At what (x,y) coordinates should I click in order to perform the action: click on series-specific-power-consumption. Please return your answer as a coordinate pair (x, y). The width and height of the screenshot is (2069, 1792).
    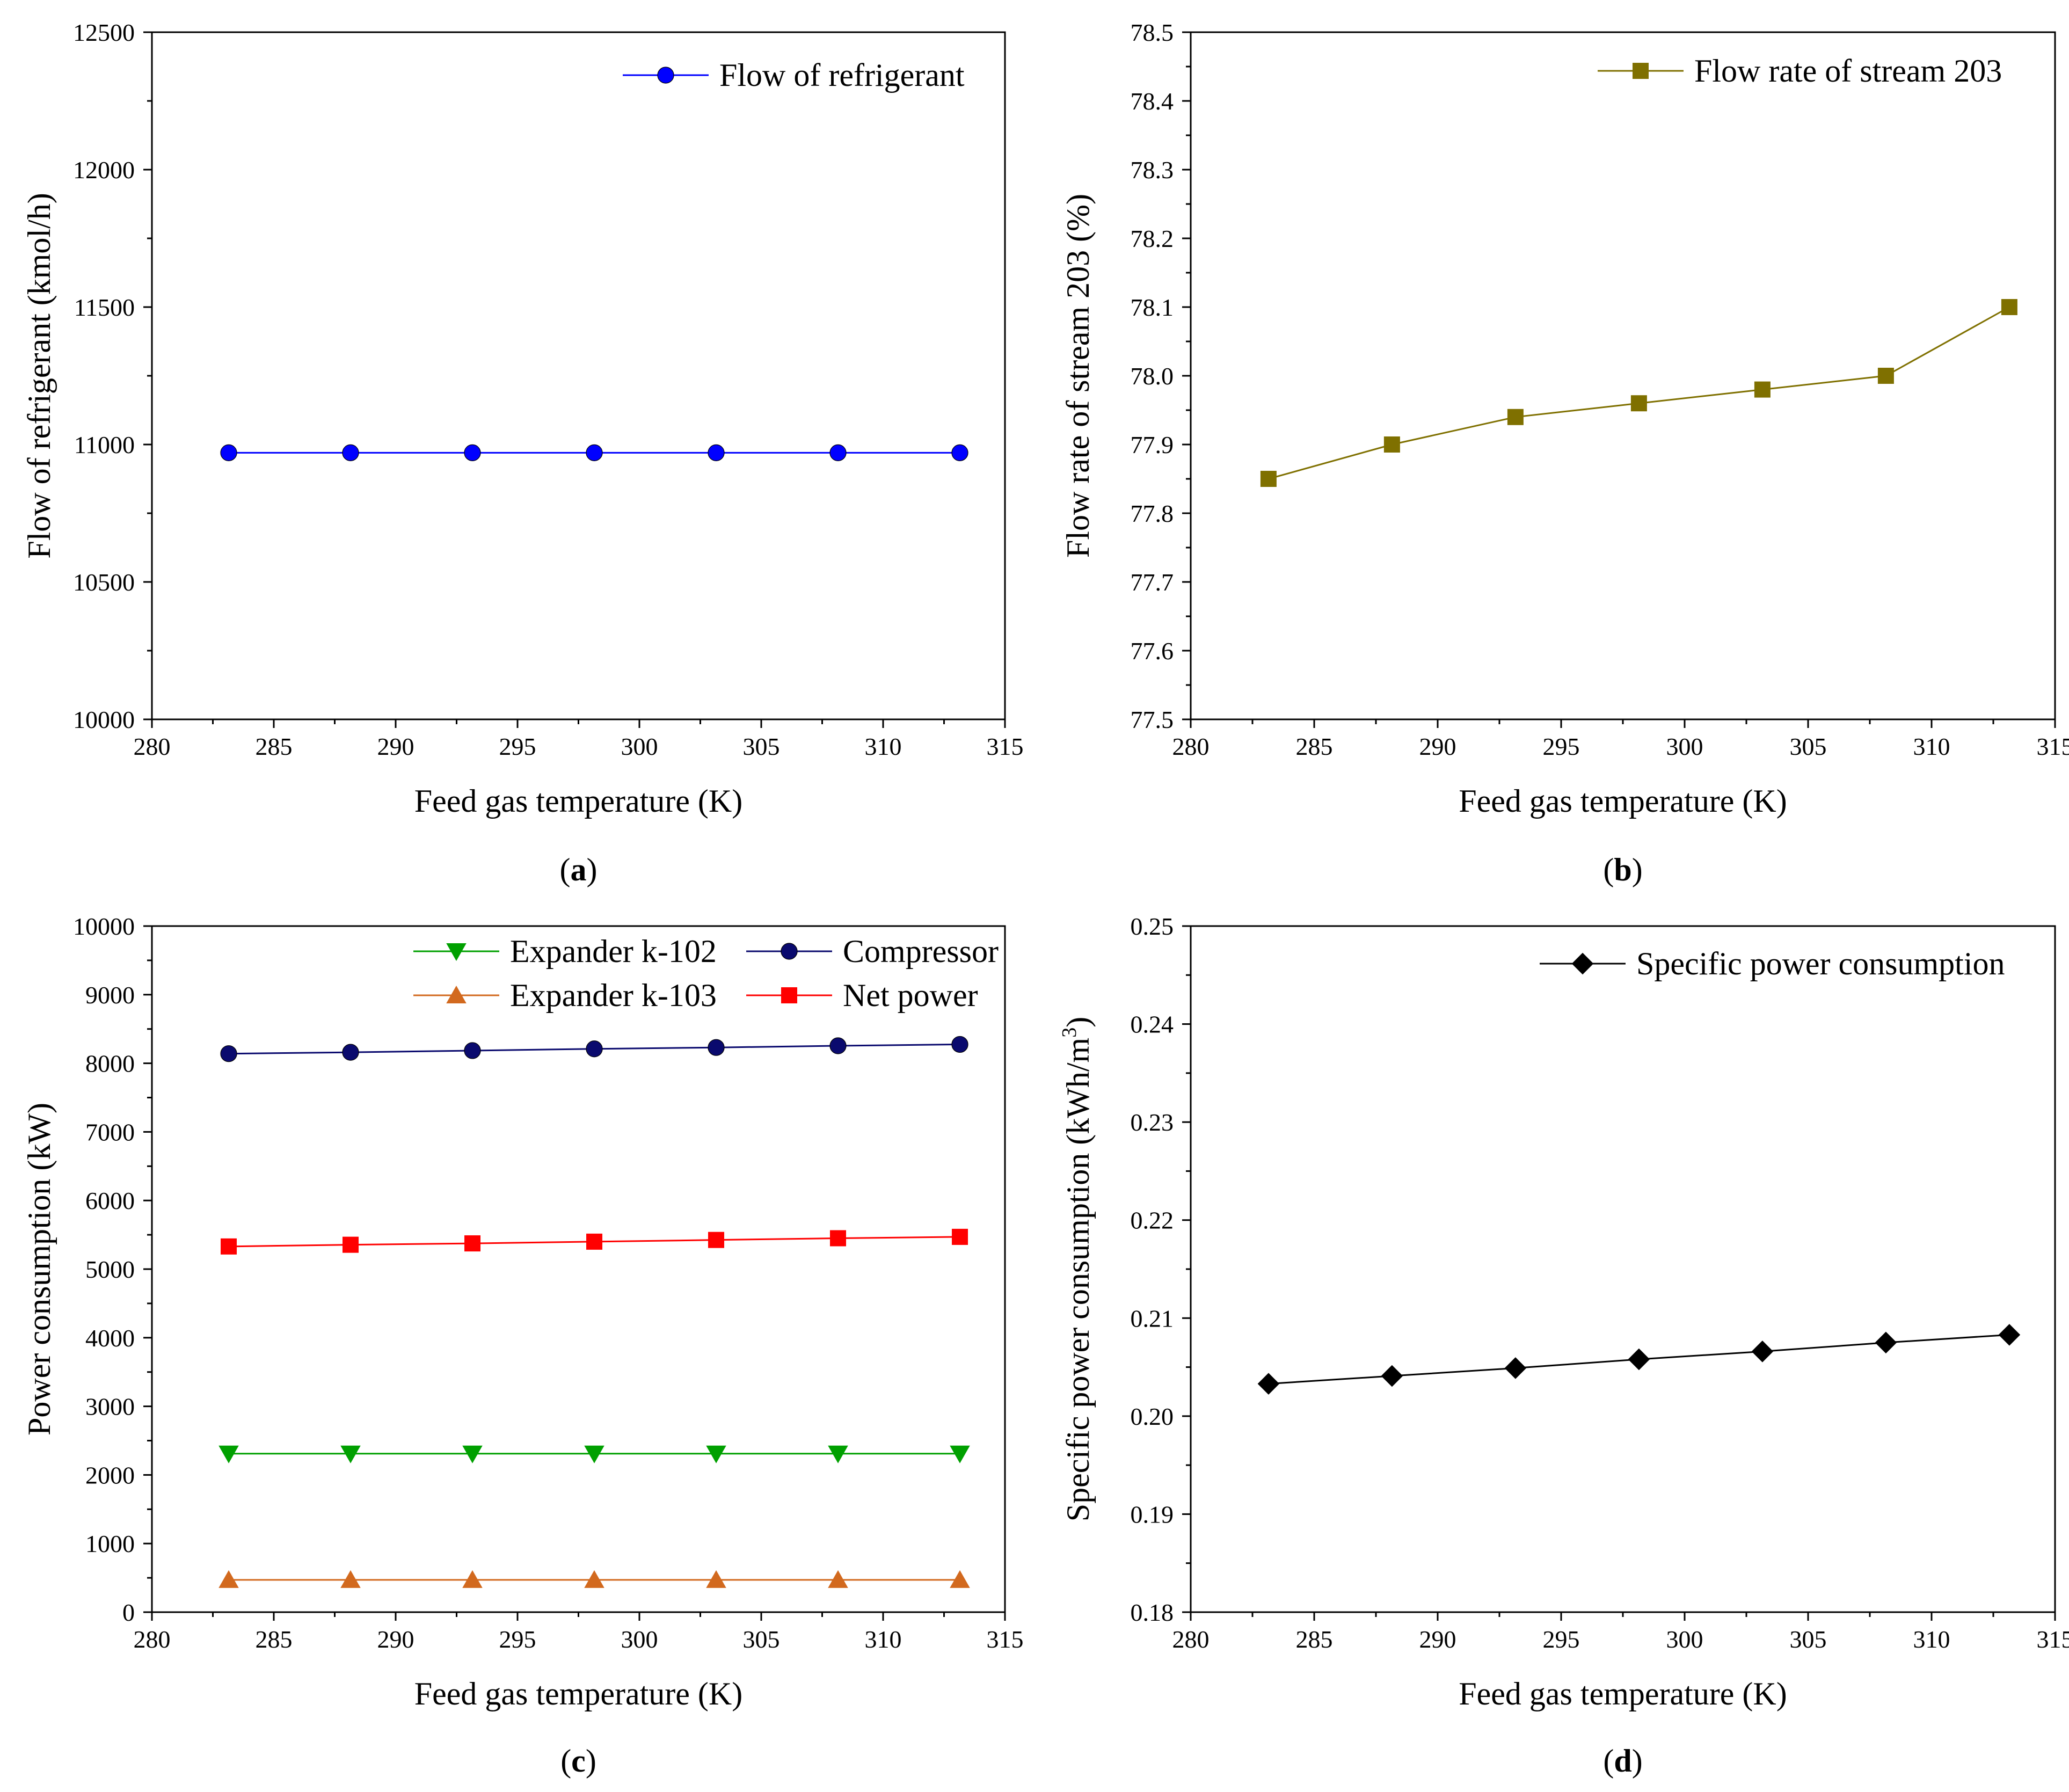
    Looking at the image, I should click on (1639, 1359).